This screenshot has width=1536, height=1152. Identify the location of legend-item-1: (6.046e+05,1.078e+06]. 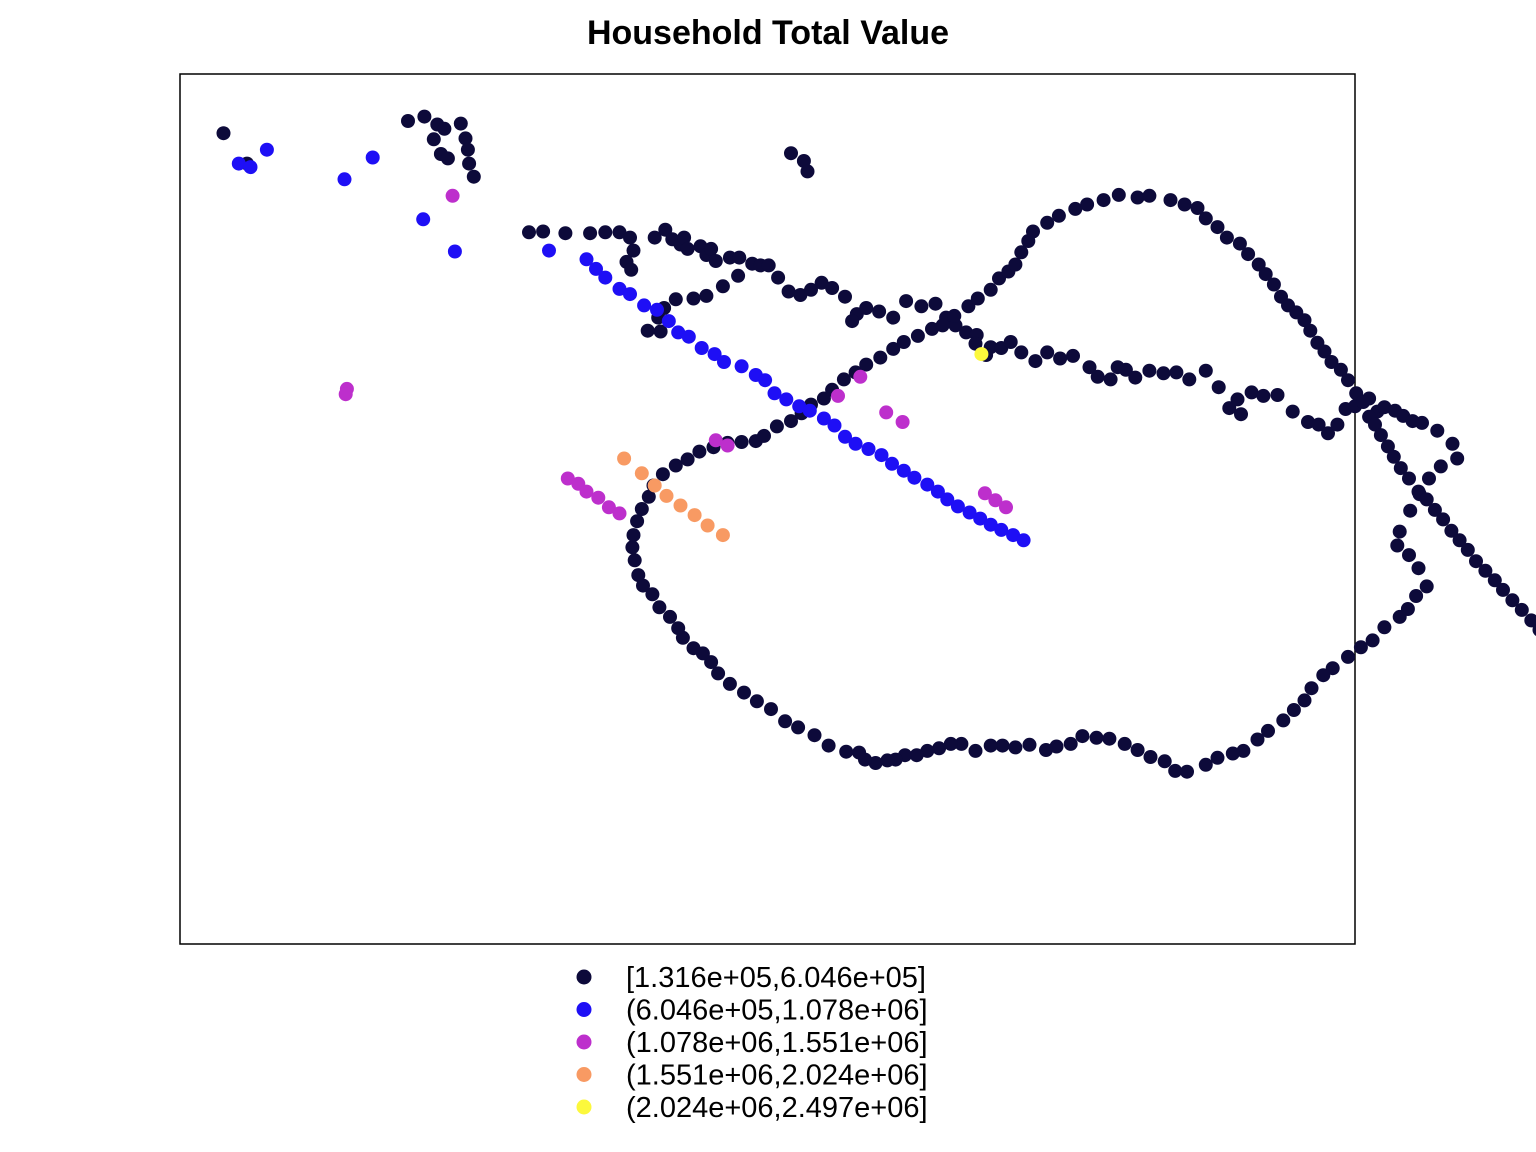
(752, 1011).